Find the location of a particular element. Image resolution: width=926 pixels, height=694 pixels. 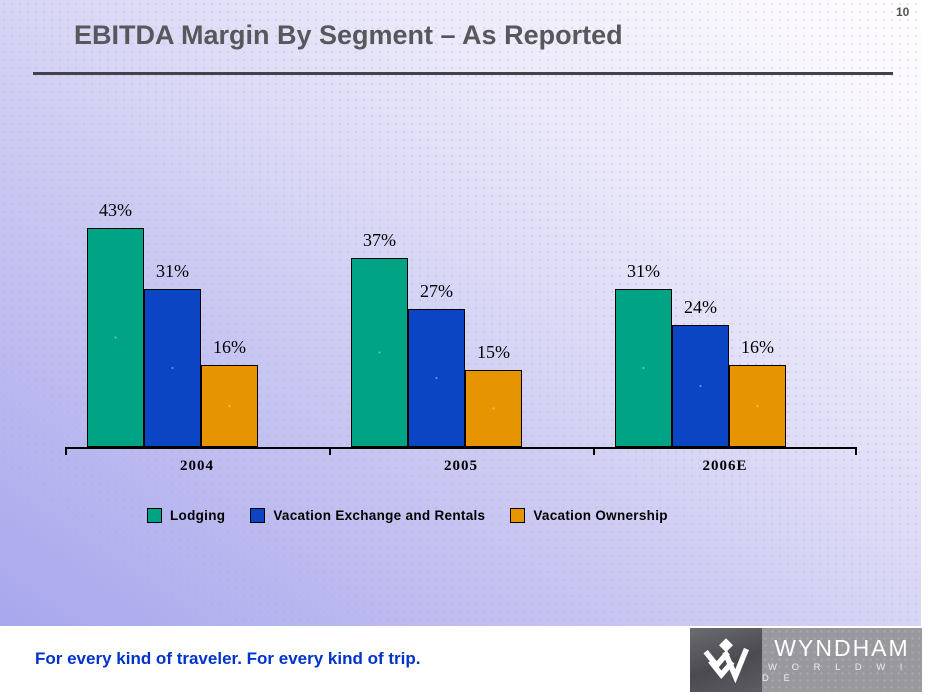

bar-vacation-exchange-and-rentals-2004 is located at coordinates (172, 368).